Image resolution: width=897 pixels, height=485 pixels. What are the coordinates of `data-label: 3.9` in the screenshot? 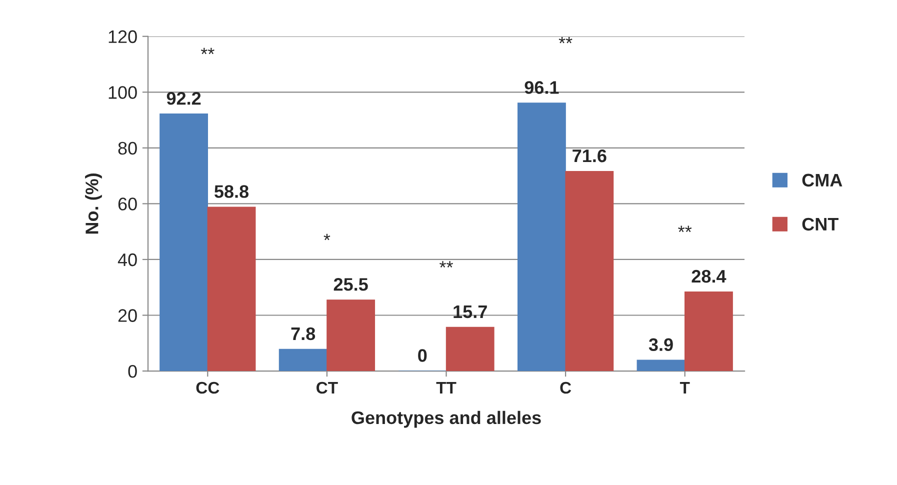 It's located at (660, 345).